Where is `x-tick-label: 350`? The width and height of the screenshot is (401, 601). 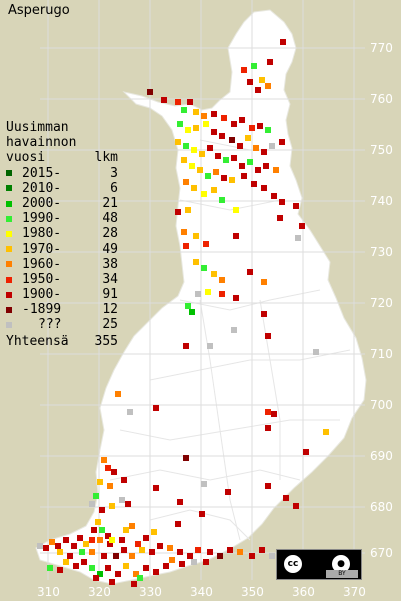
x-tick-label: 350 is located at coordinates (252, 592).